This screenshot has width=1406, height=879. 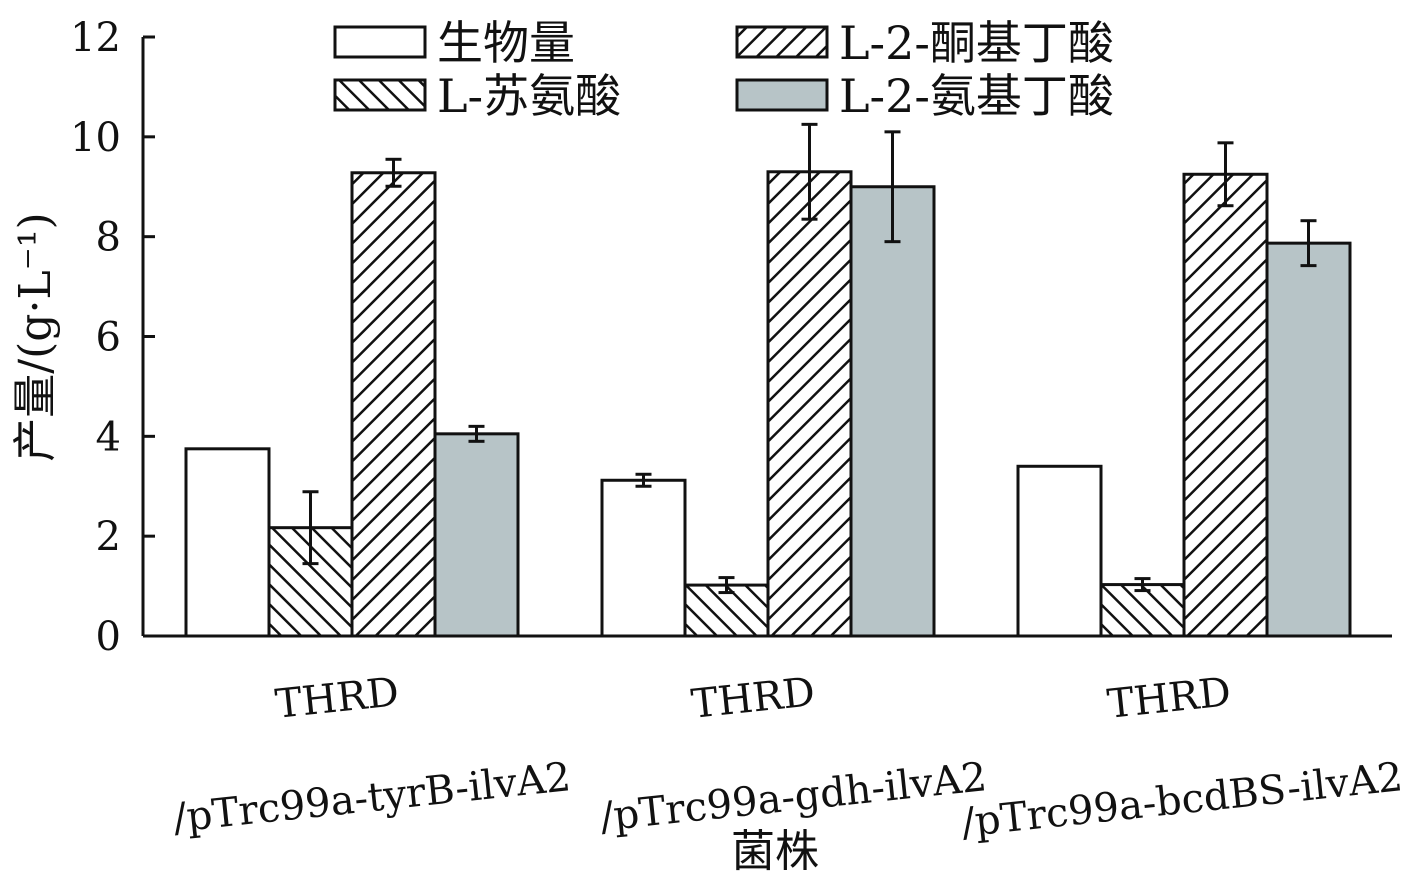 I want to click on y-tick-label: 4, so click(x=108, y=437).